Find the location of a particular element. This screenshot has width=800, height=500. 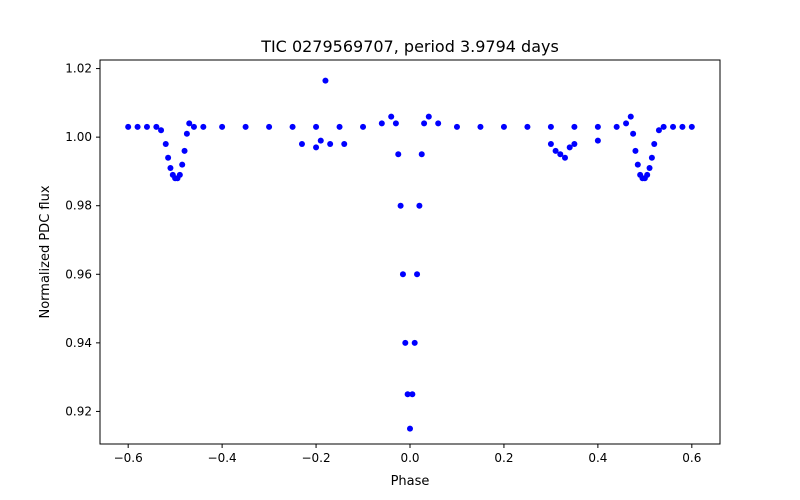

x-axis-ticks: −0.6 −0.4 −0.2 0.0 0.2 0.4 0.6 is located at coordinates (407, 454).